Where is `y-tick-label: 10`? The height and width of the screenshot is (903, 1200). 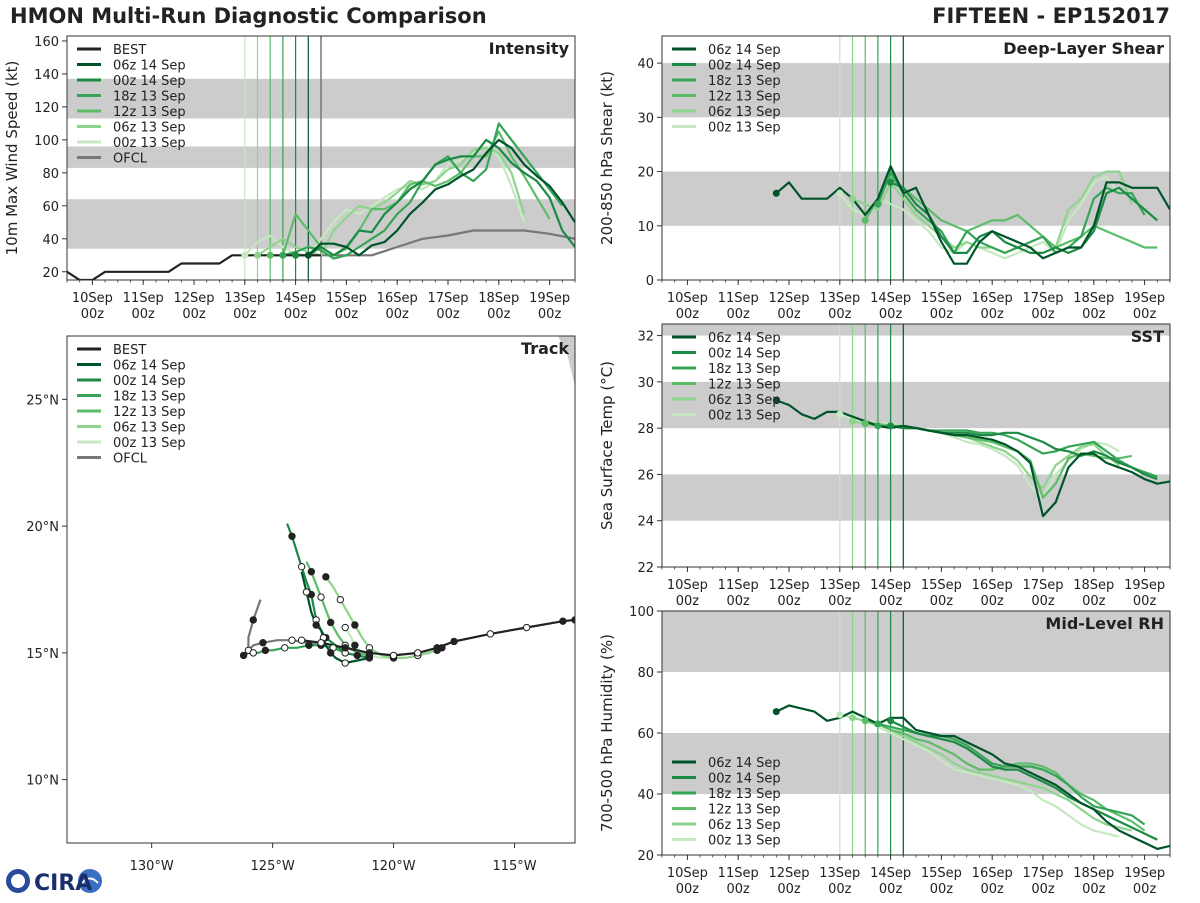 y-tick-label: 10 is located at coordinates (645, 227).